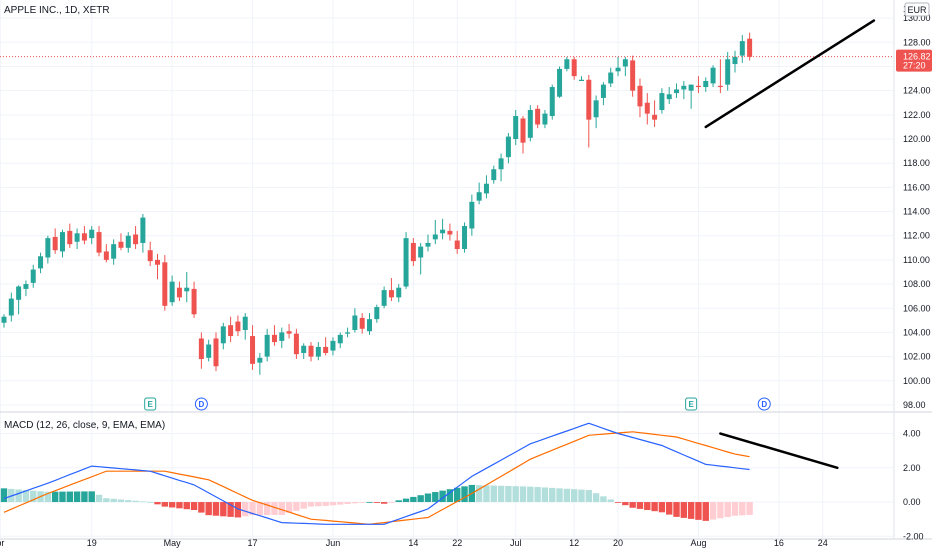 The image size is (932, 550). I want to click on earnings-badge-shape, so click(150, 404).